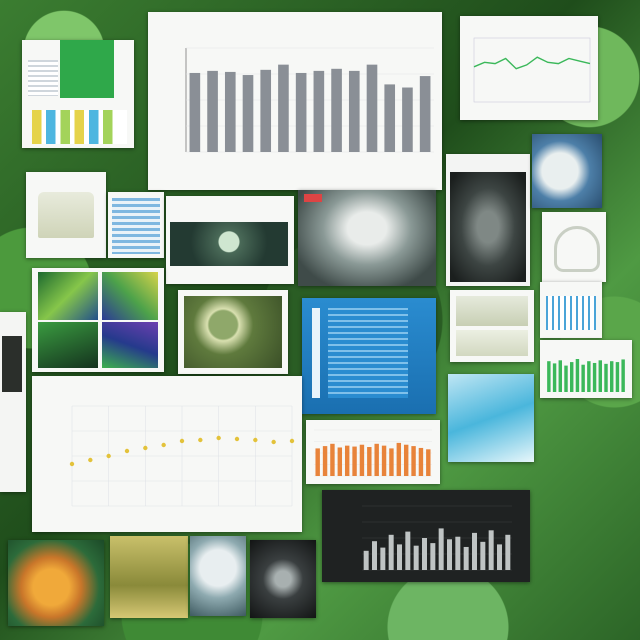  What do you see at coordinates (56, 583) in the screenshot?
I see `orange-specimen-card` at bounding box center [56, 583].